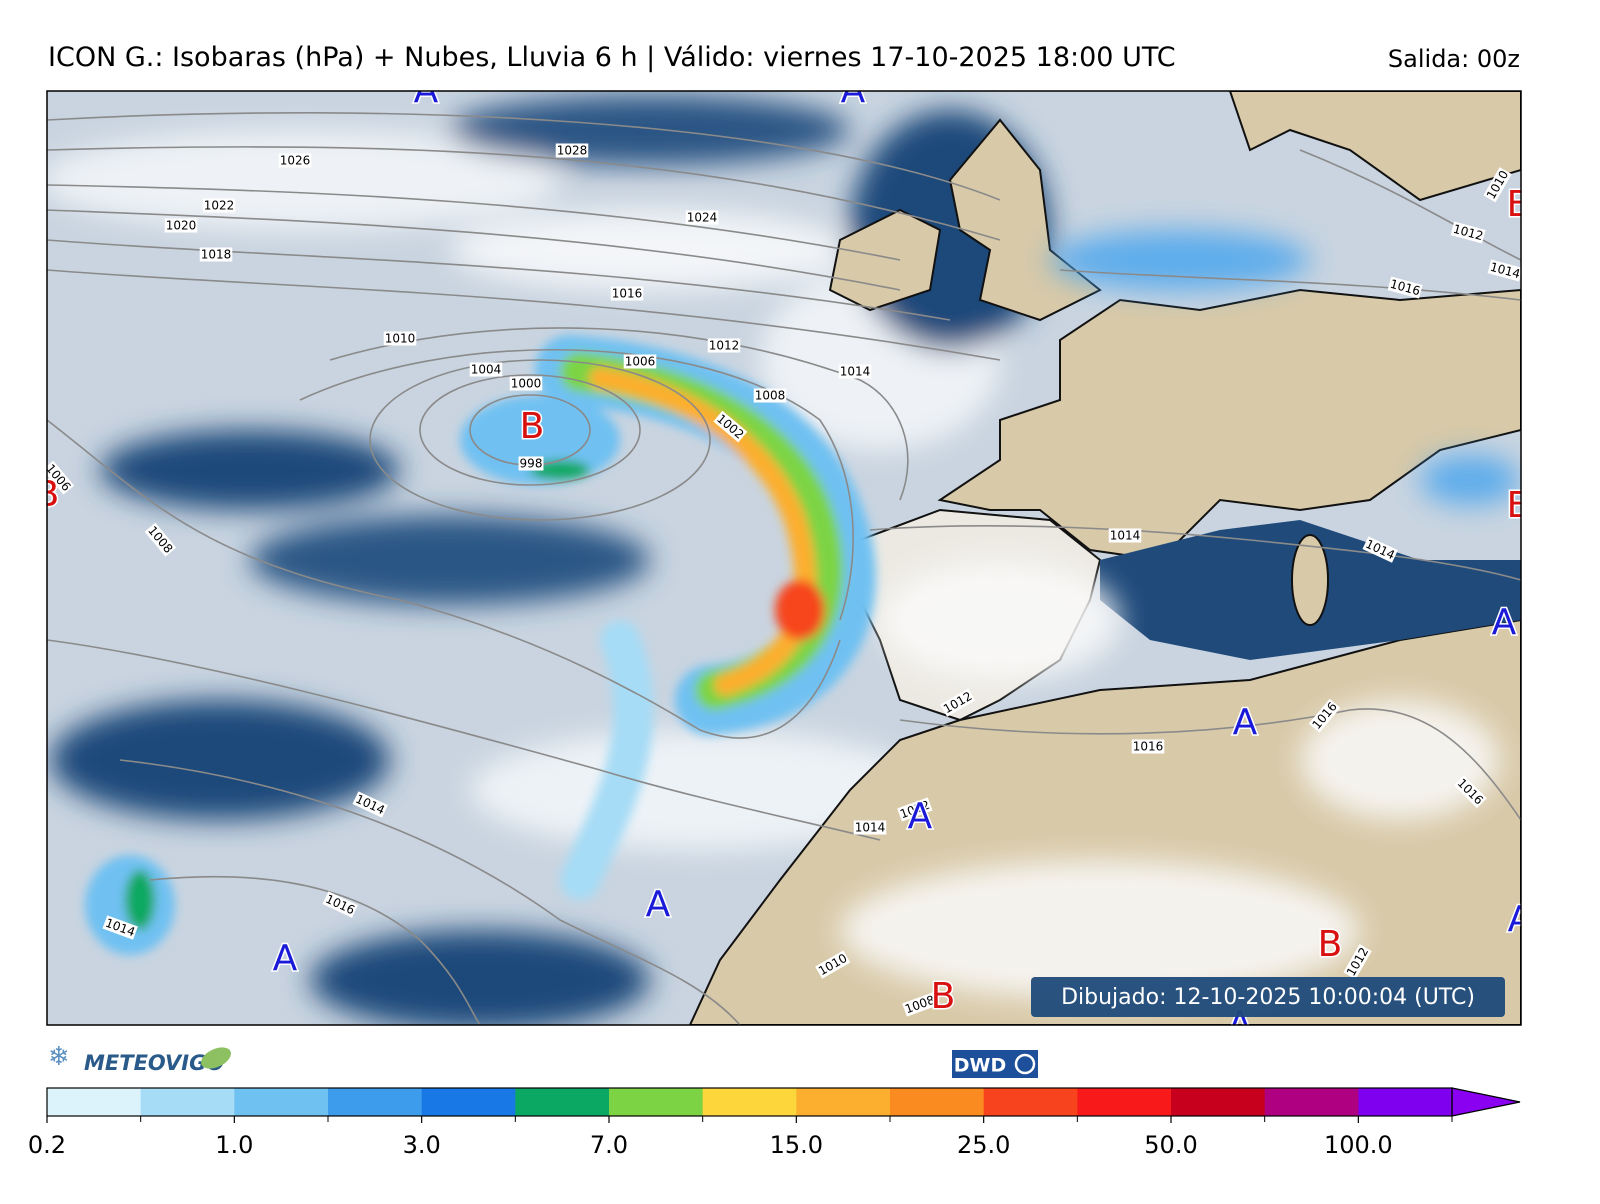  What do you see at coordinates (234, 1145) in the screenshot?
I see `colorbar-tick-label: 1.0` at bounding box center [234, 1145].